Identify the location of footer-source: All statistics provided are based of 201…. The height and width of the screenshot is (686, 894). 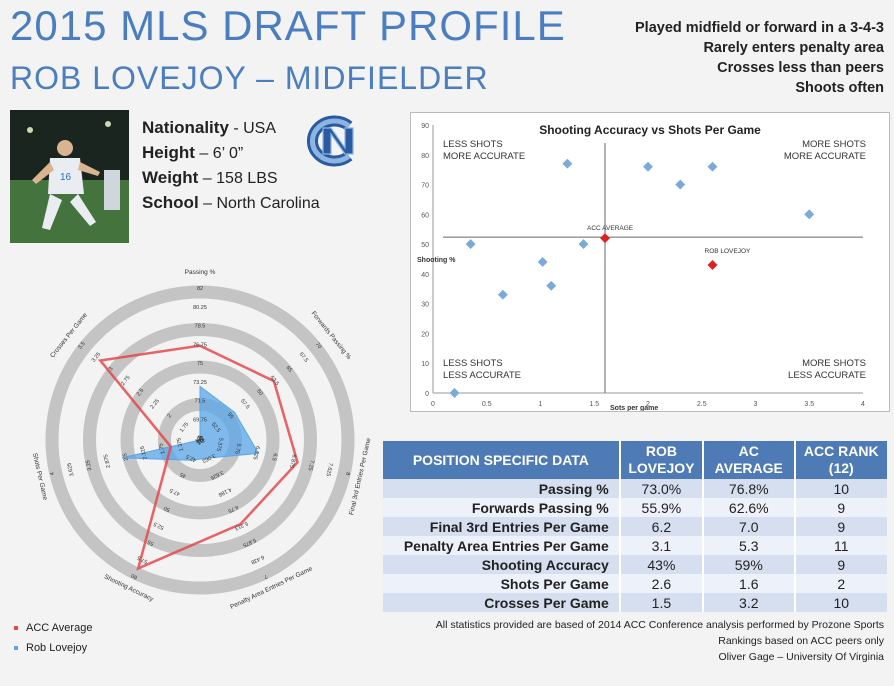
(659, 625).